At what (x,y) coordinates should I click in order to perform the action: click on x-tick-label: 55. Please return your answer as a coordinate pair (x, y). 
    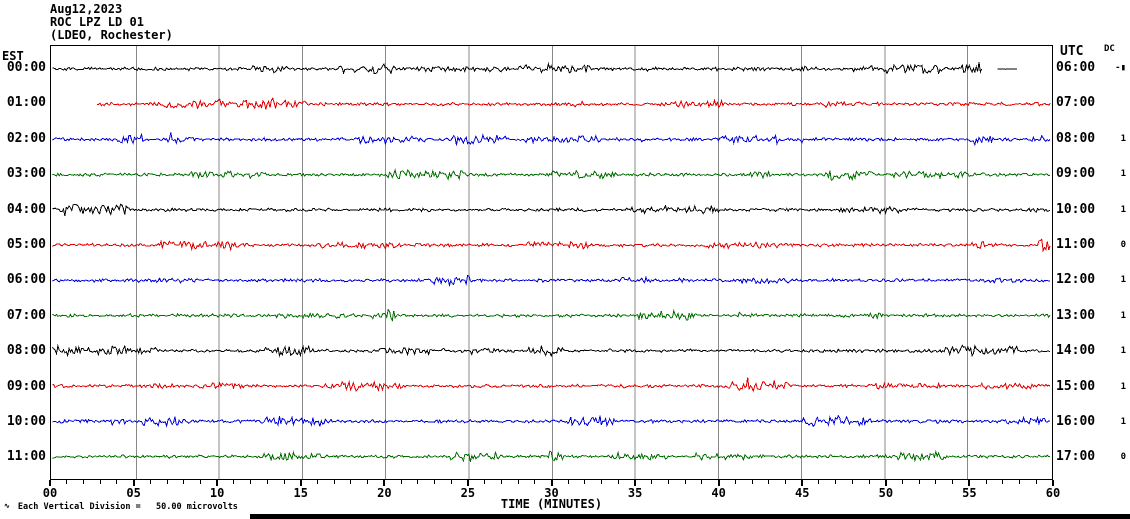
    Looking at the image, I should click on (969, 493).